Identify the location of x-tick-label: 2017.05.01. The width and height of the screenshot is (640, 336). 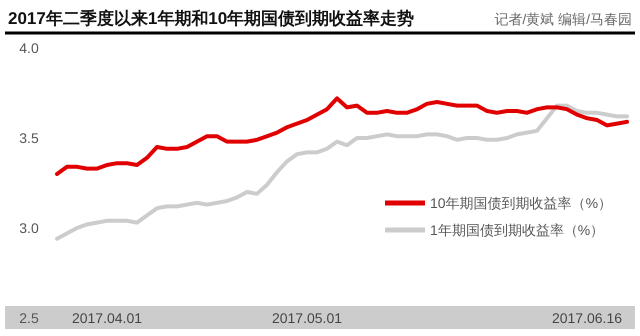
(307, 318).